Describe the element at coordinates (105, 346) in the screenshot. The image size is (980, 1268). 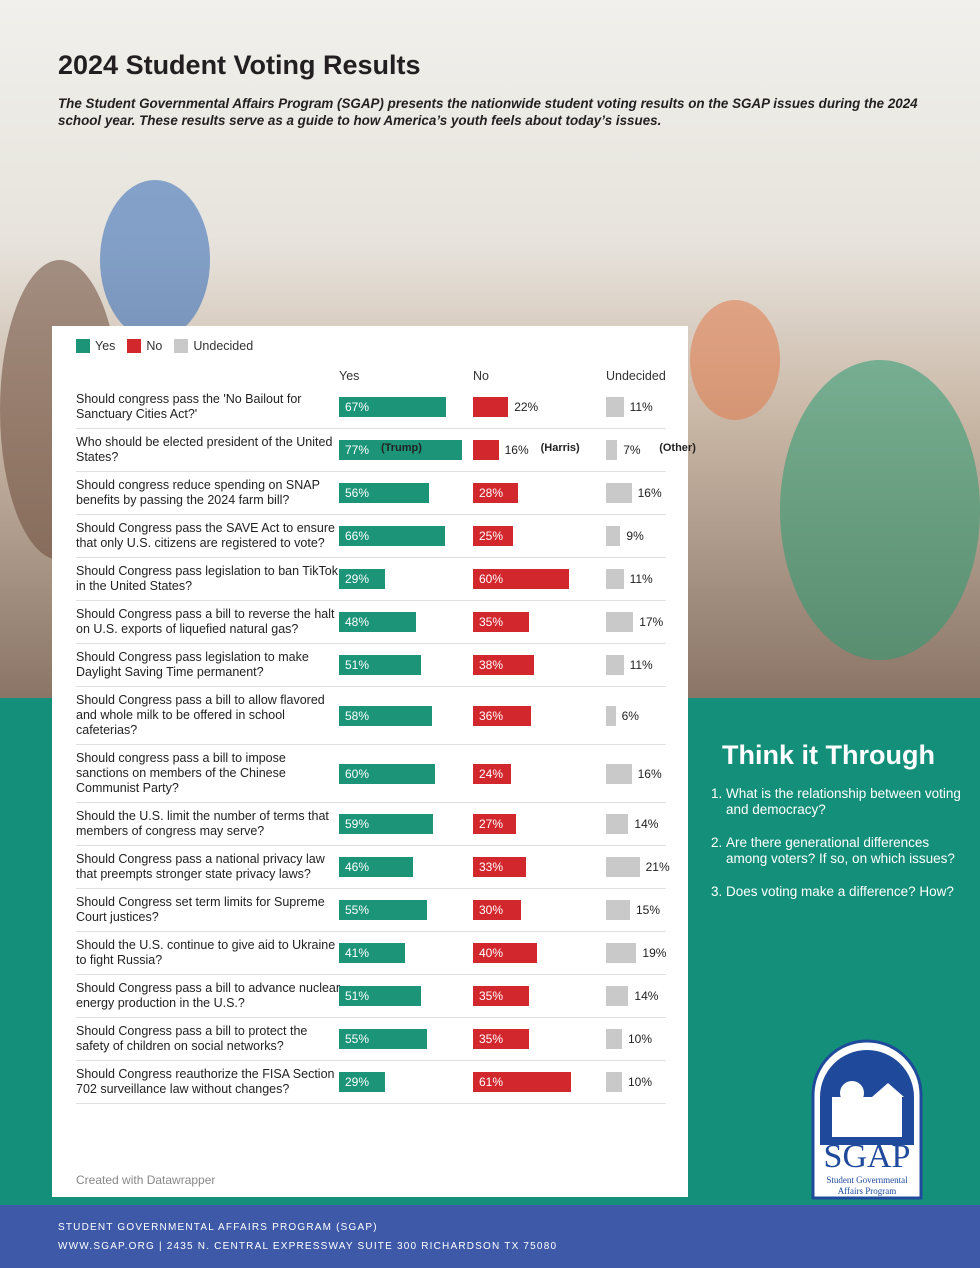
I see `legend-label: Yes` at that location.